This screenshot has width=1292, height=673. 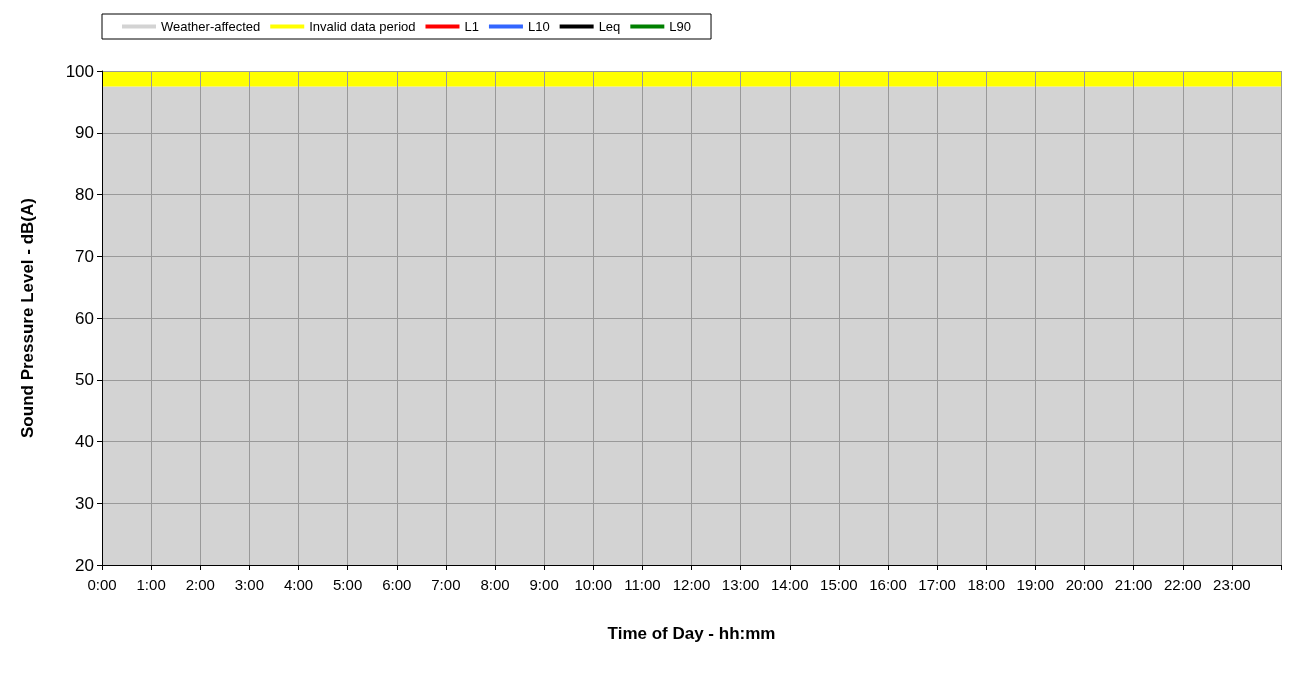 What do you see at coordinates (84, 133) in the screenshot?
I see `y-tick-label: 90` at bounding box center [84, 133].